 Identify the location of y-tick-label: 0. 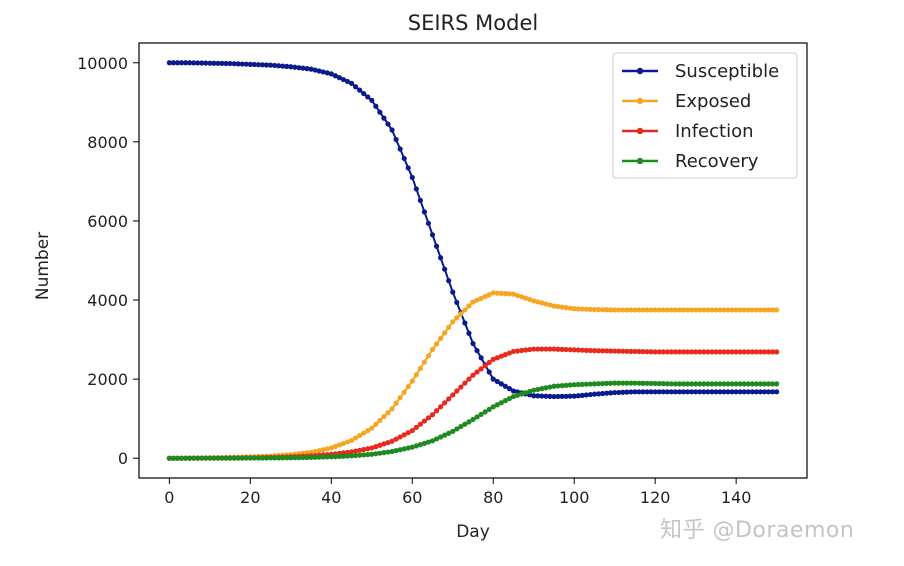
(123, 458).